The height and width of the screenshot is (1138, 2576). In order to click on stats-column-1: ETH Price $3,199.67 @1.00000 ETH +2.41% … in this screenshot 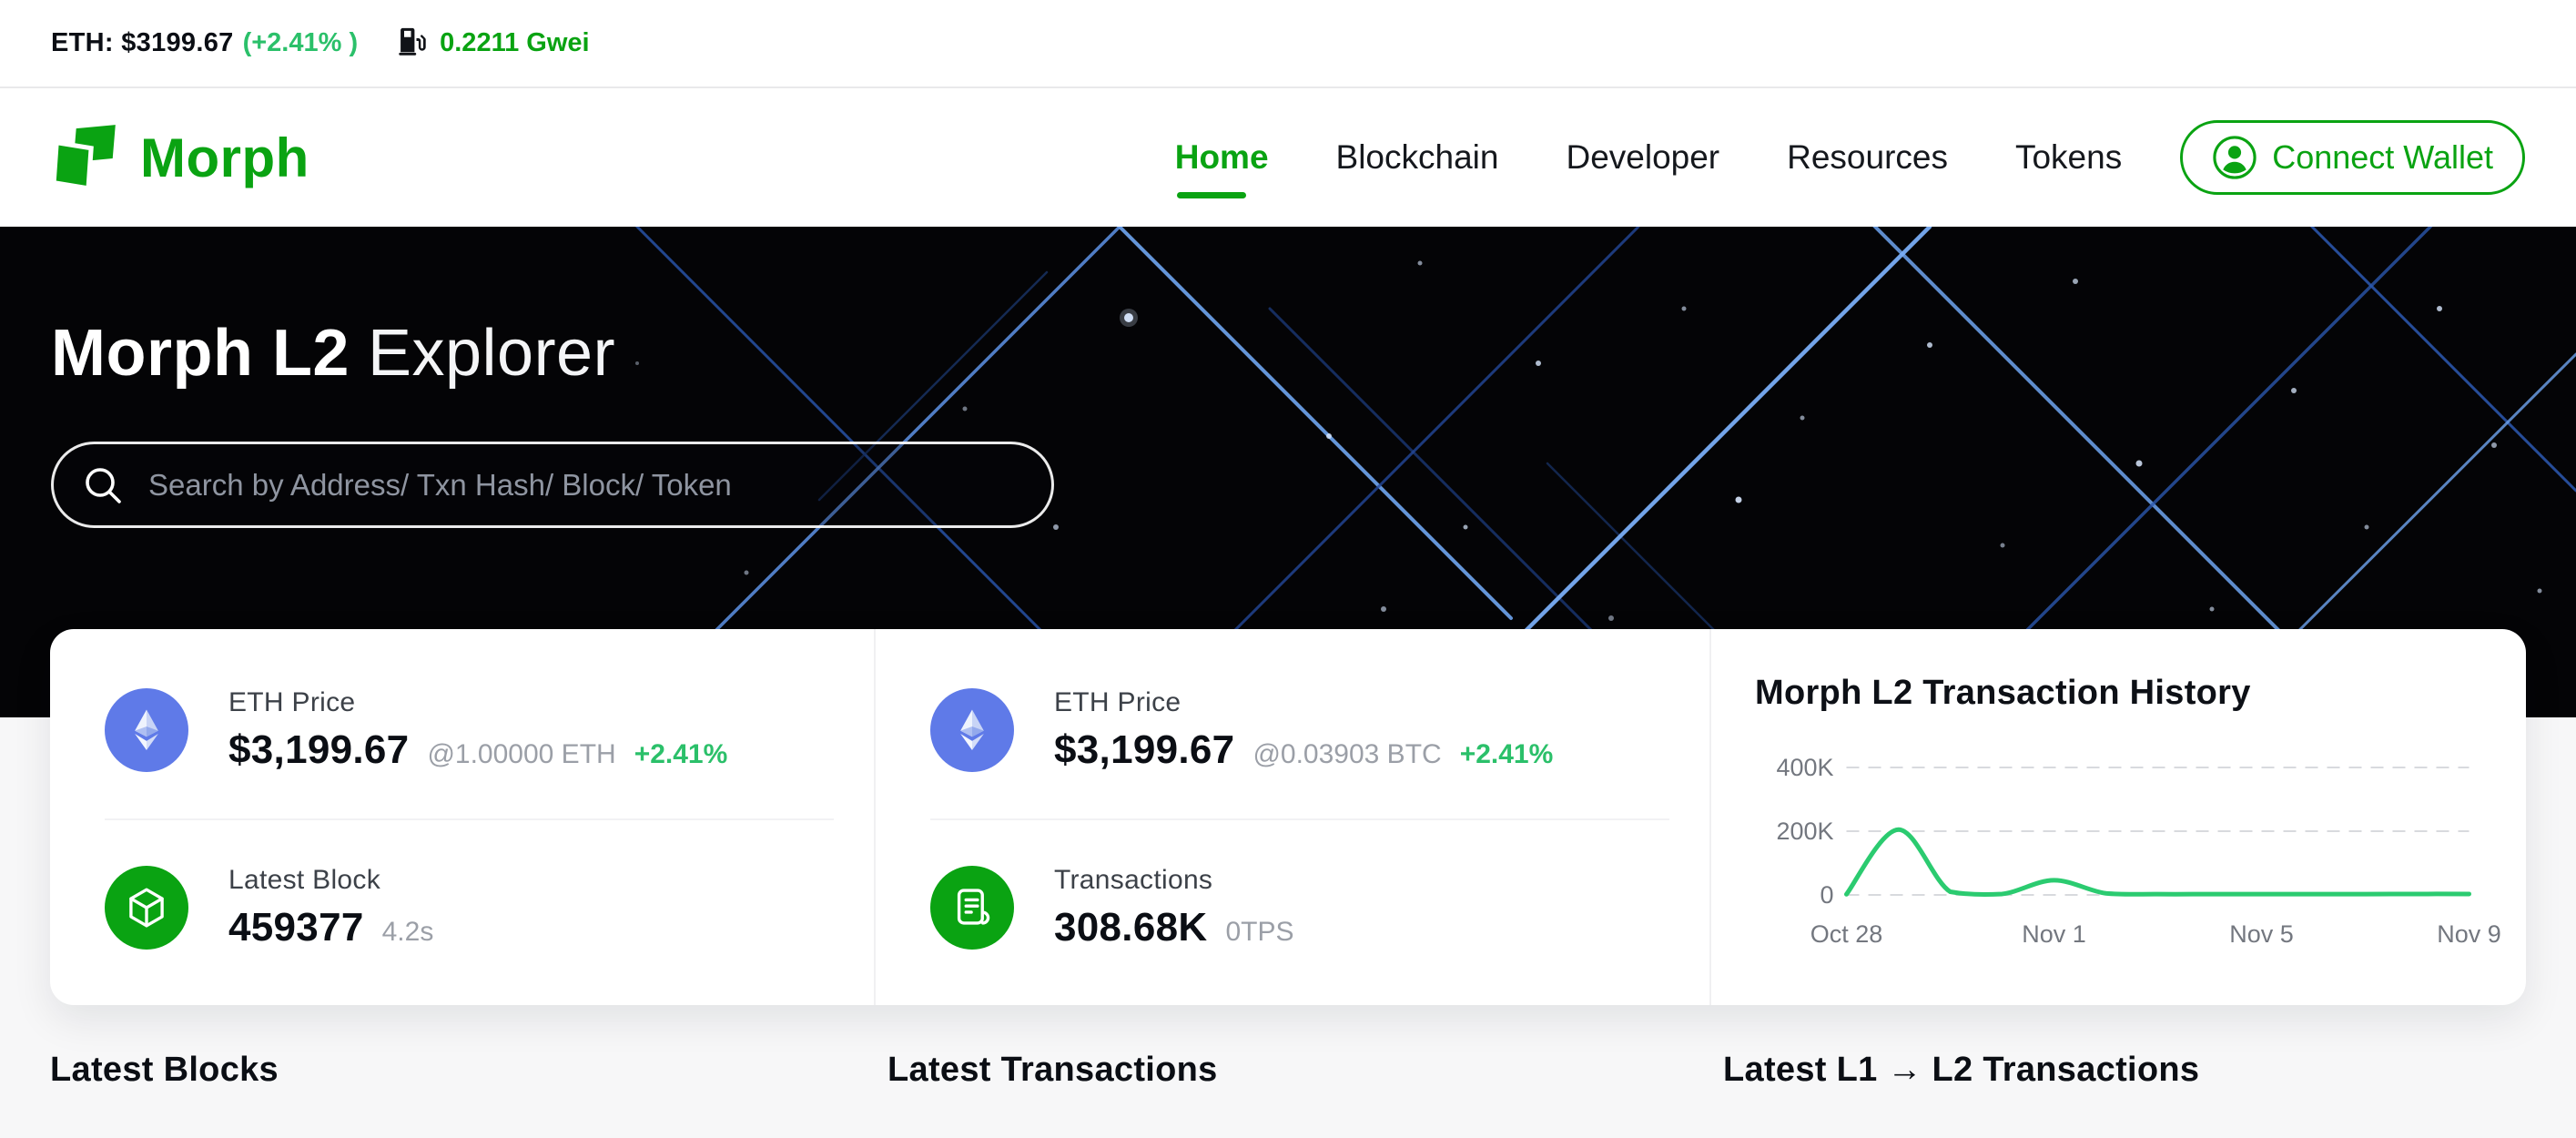, I will do `click(462, 817)`.